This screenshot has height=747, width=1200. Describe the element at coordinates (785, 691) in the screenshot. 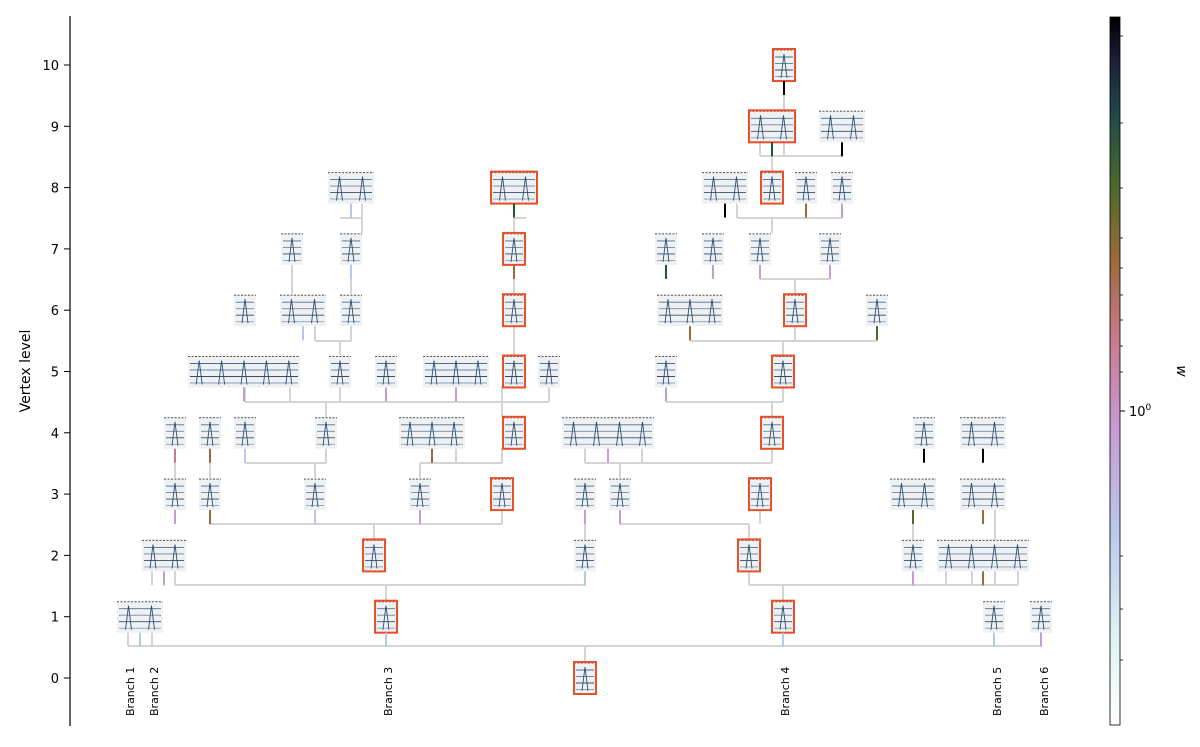

I see `branch-label-4: Branch 4` at that location.